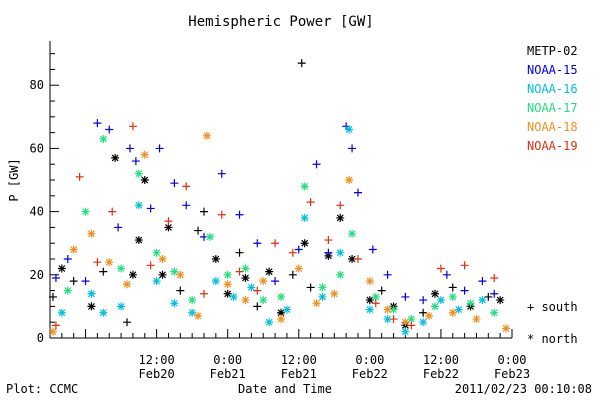 This screenshot has width=600, height=400. What do you see at coordinates (280, 22) in the screenshot?
I see `chart-title: Hemispheric Power [GW]` at bounding box center [280, 22].